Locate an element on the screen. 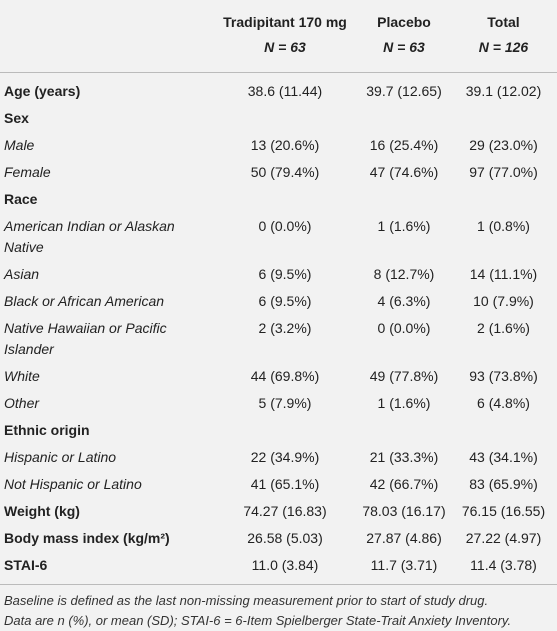 The image size is (557, 631). cell-value: 49 (77.8%) is located at coordinates (404, 376).